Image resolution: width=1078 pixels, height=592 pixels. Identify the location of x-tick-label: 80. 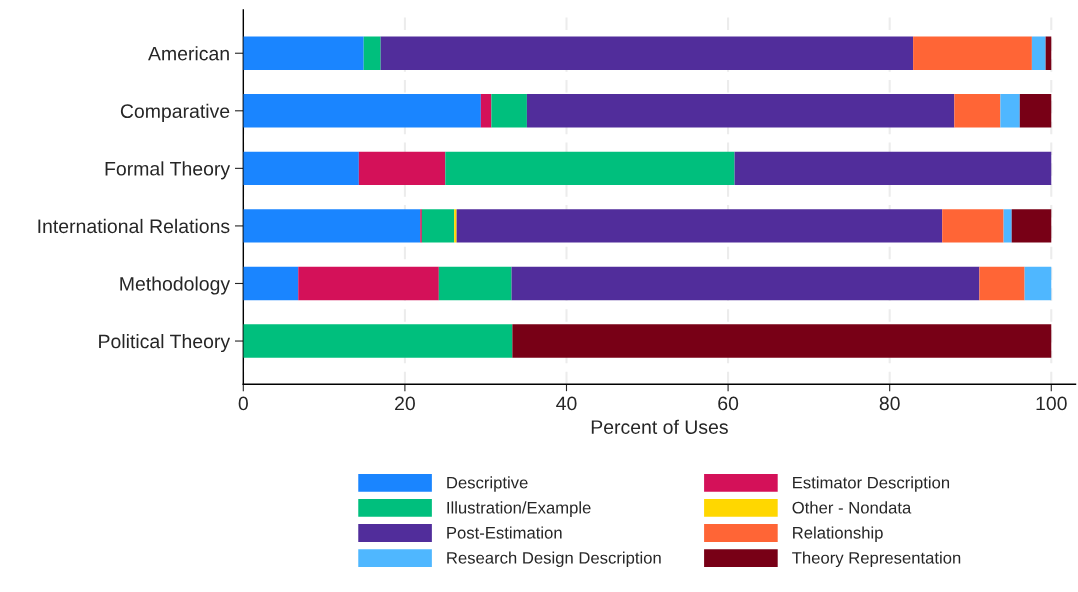
(889, 403).